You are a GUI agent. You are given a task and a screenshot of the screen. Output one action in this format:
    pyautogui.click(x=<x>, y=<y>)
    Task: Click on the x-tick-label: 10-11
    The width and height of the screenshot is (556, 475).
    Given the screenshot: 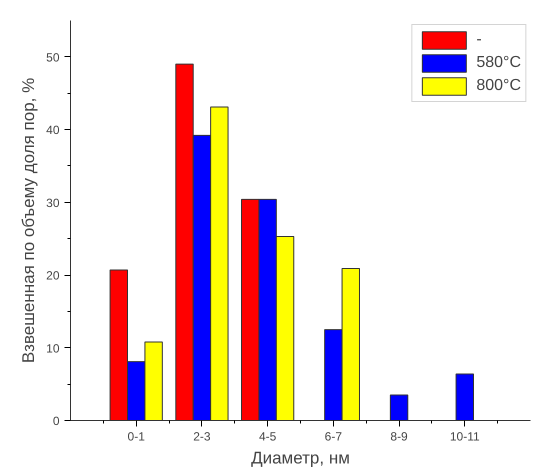 What is the action you would take?
    pyautogui.click(x=465, y=437)
    